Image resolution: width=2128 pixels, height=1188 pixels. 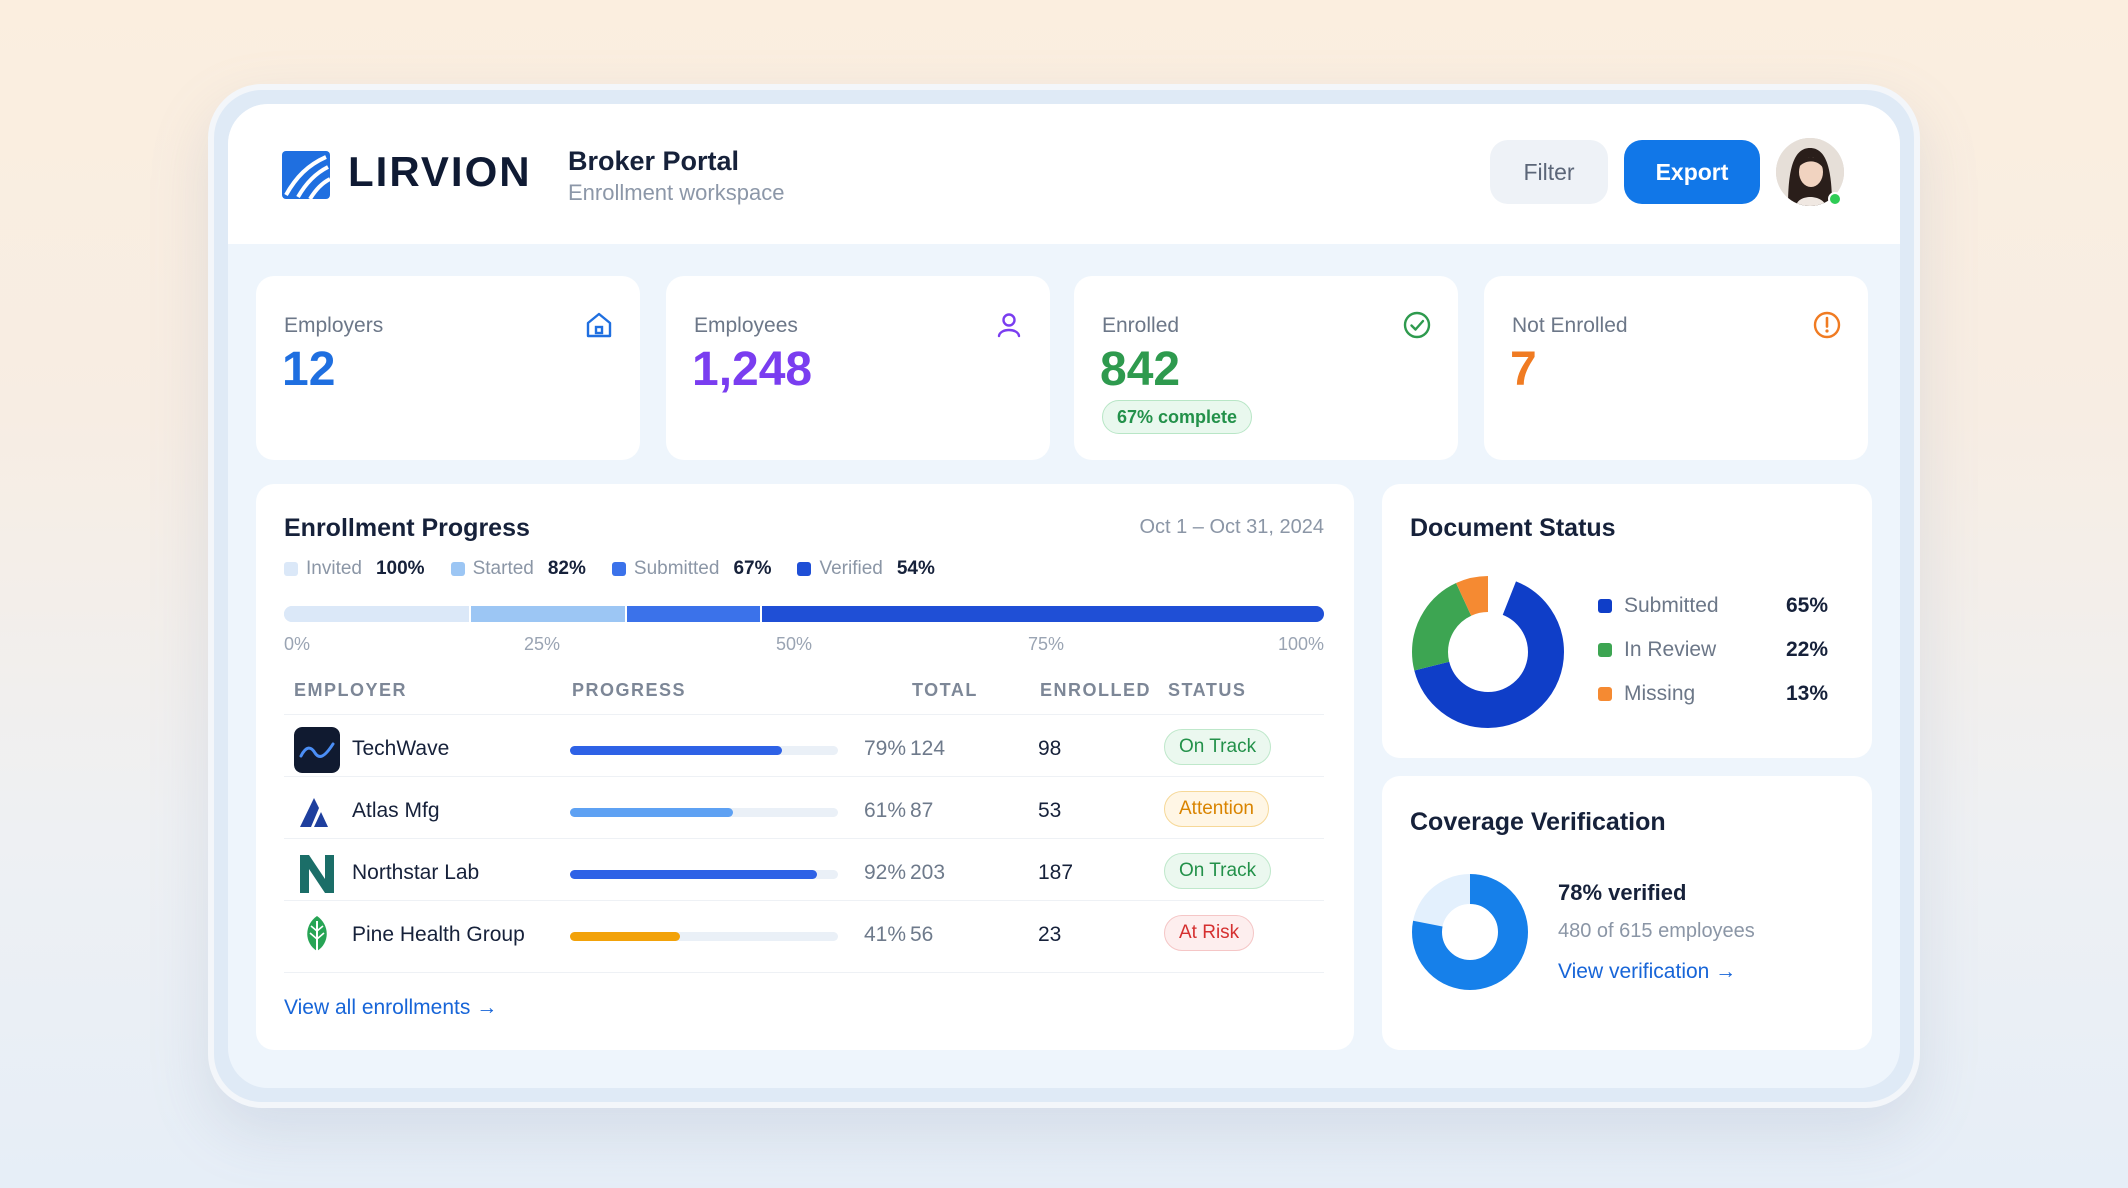 I want to click on total-count: 203, so click(x=928, y=872).